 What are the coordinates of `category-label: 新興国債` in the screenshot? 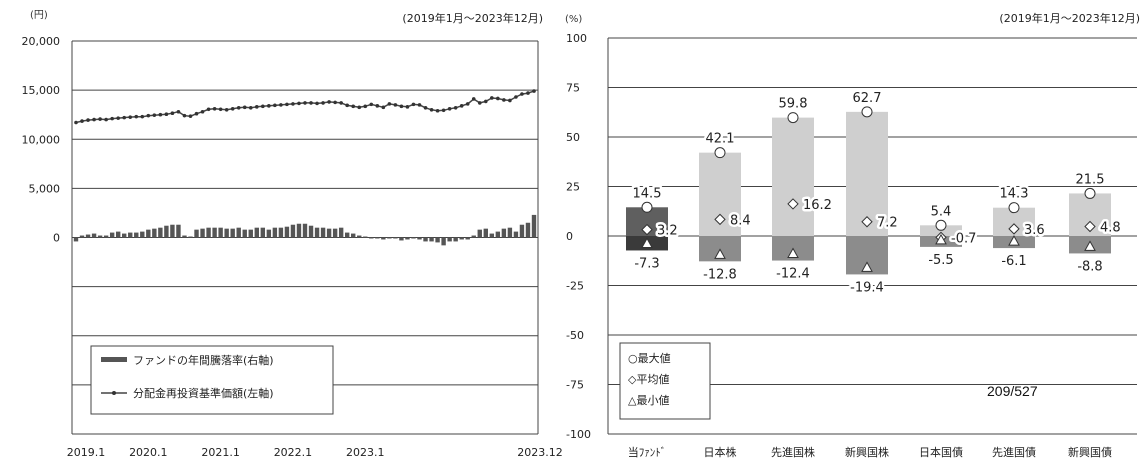 It's located at (1090, 452).